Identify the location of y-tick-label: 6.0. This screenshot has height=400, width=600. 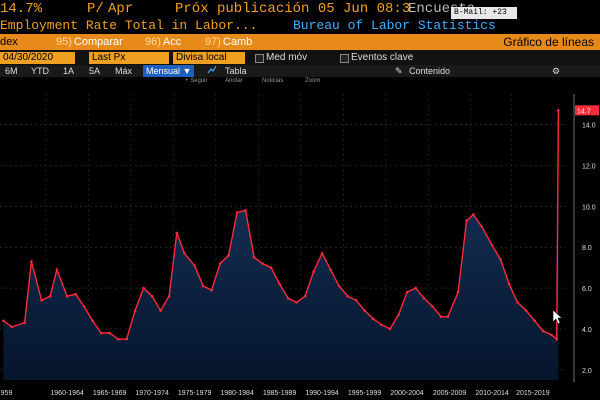
(587, 289).